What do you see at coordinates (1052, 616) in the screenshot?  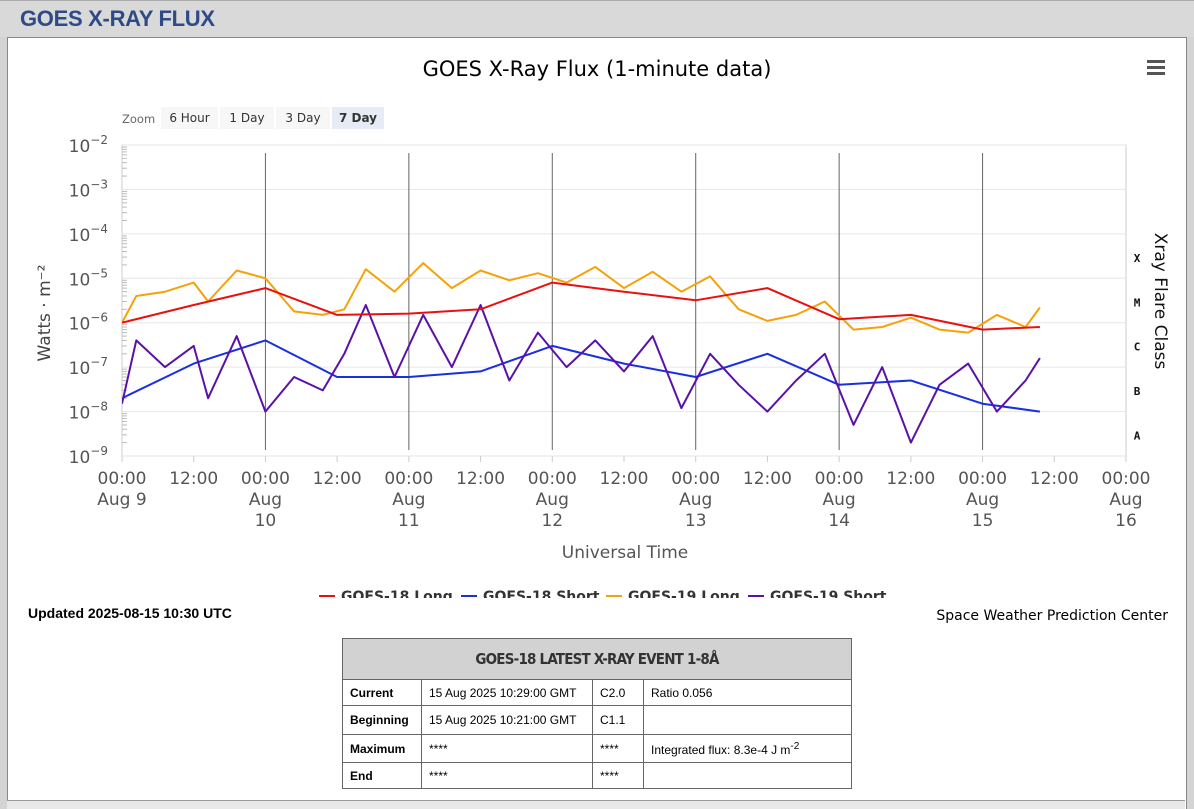 I see `credit-text: Space Weather Prediction Center` at bounding box center [1052, 616].